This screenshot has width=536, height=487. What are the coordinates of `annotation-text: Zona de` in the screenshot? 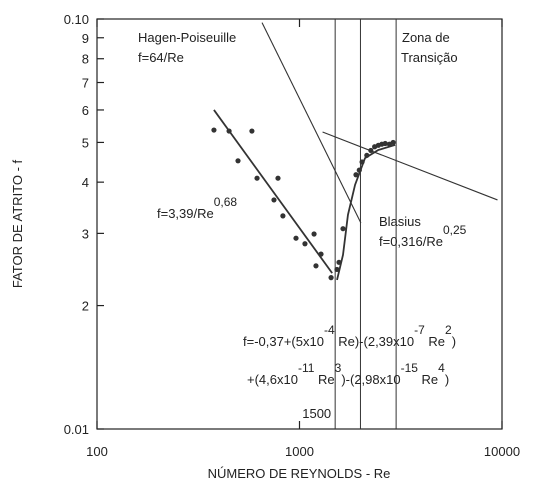 It's located at (426, 37).